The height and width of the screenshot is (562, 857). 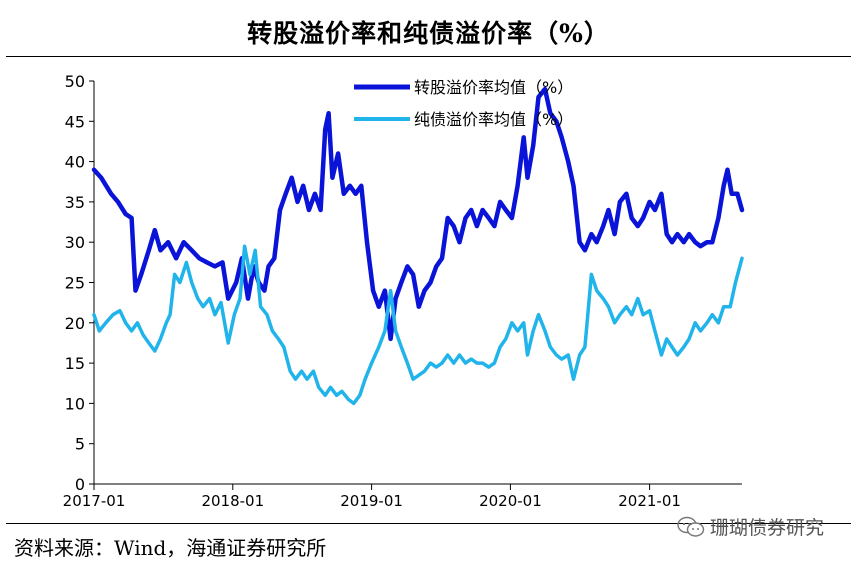 I want to click on y-tick-label: 10, so click(x=75, y=403).